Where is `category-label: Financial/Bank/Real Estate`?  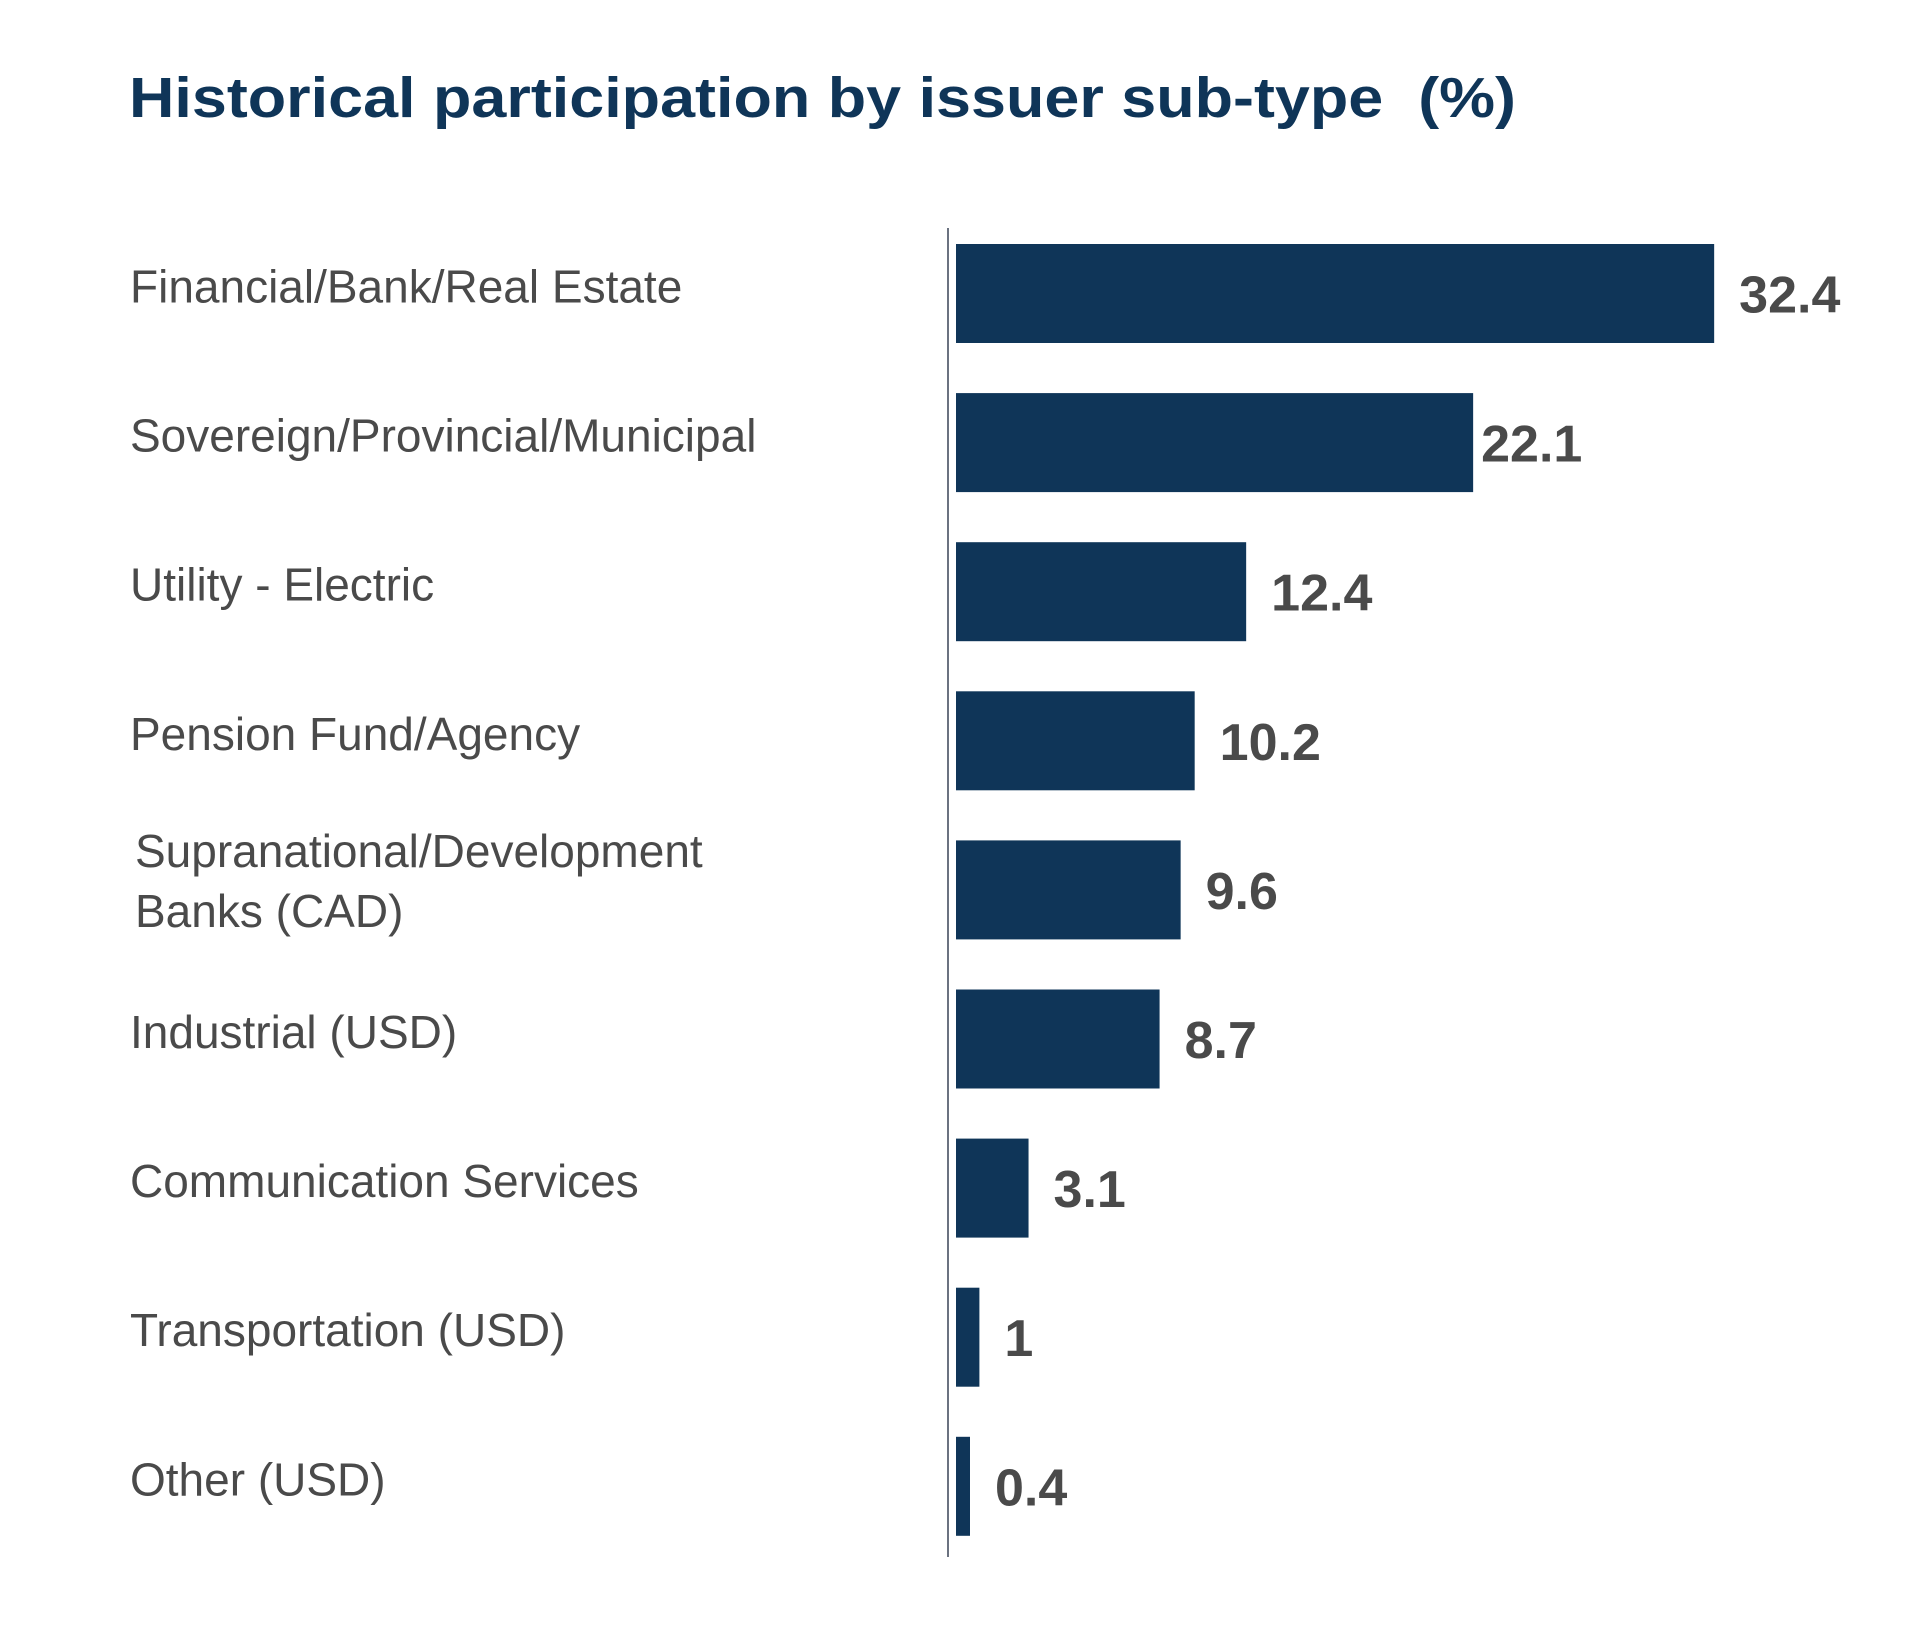
category-label: Financial/Bank/Real Estate is located at coordinates (406, 287).